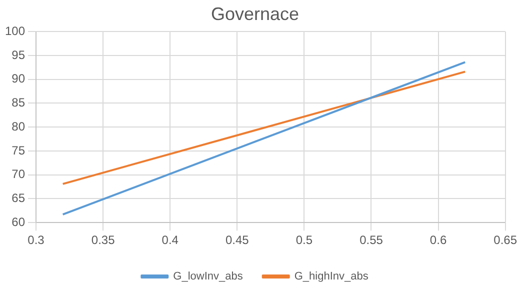  Describe the element at coordinates (170, 240) in the screenshot. I see `x-tick-label: 0.4` at that location.